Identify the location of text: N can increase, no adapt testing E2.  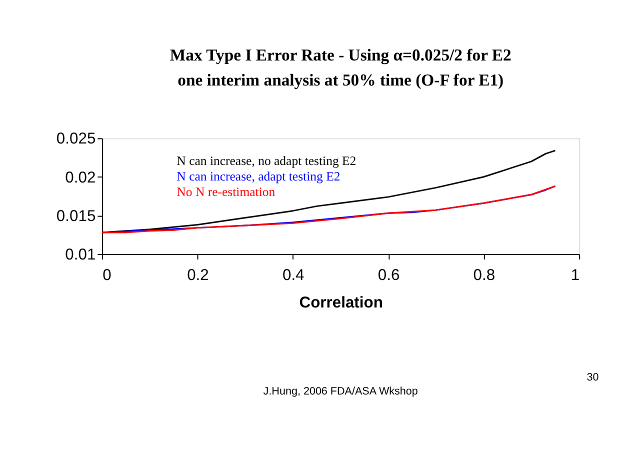
(266, 161).